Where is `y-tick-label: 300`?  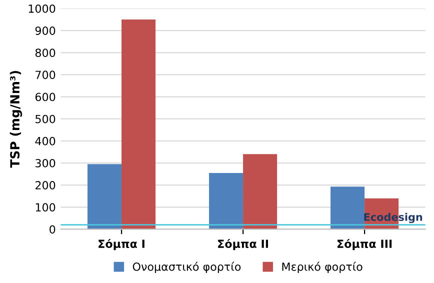 y-tick-label: 300 is located at coordinates (46, 163).